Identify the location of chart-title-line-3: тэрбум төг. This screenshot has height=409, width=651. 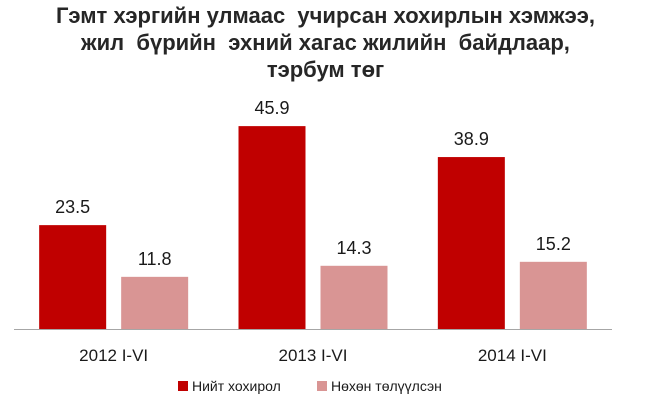
(325, 69).